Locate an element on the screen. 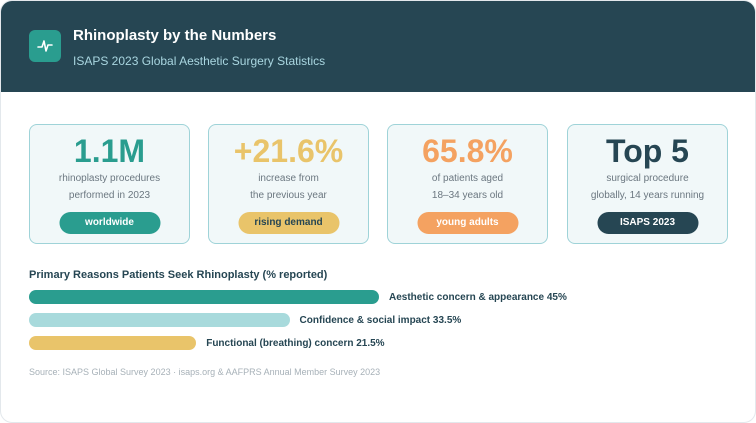 The image size is (756, 423). stat-description: rhinoplasty procedures performed in 2023 is located at coordinates (109, 187).